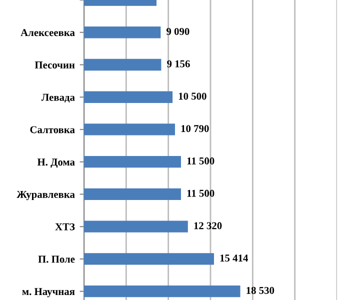  What do you see at coordinates (178, 31) in the screenshot?
I see `data-label: 9 090` at bounding box center [178, 31].